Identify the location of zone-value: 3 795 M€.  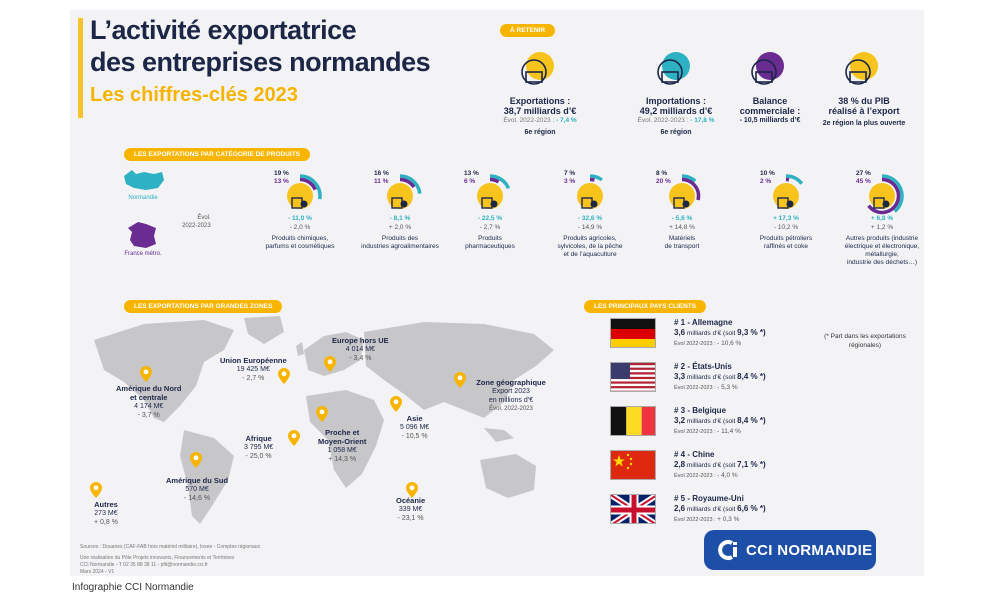
(259, 447).